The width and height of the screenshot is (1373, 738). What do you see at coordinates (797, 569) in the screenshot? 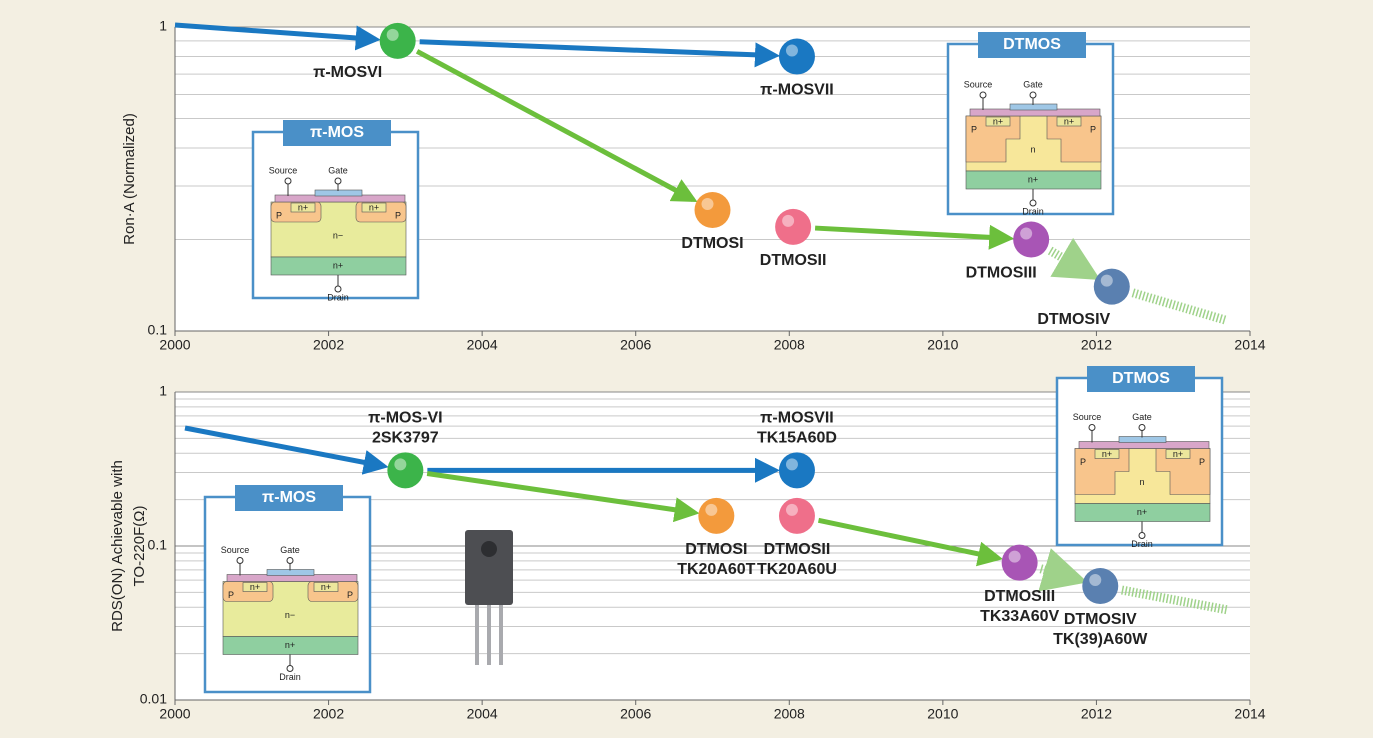
I see `part-number: TK20A60U` at bounding box center [797, 569].